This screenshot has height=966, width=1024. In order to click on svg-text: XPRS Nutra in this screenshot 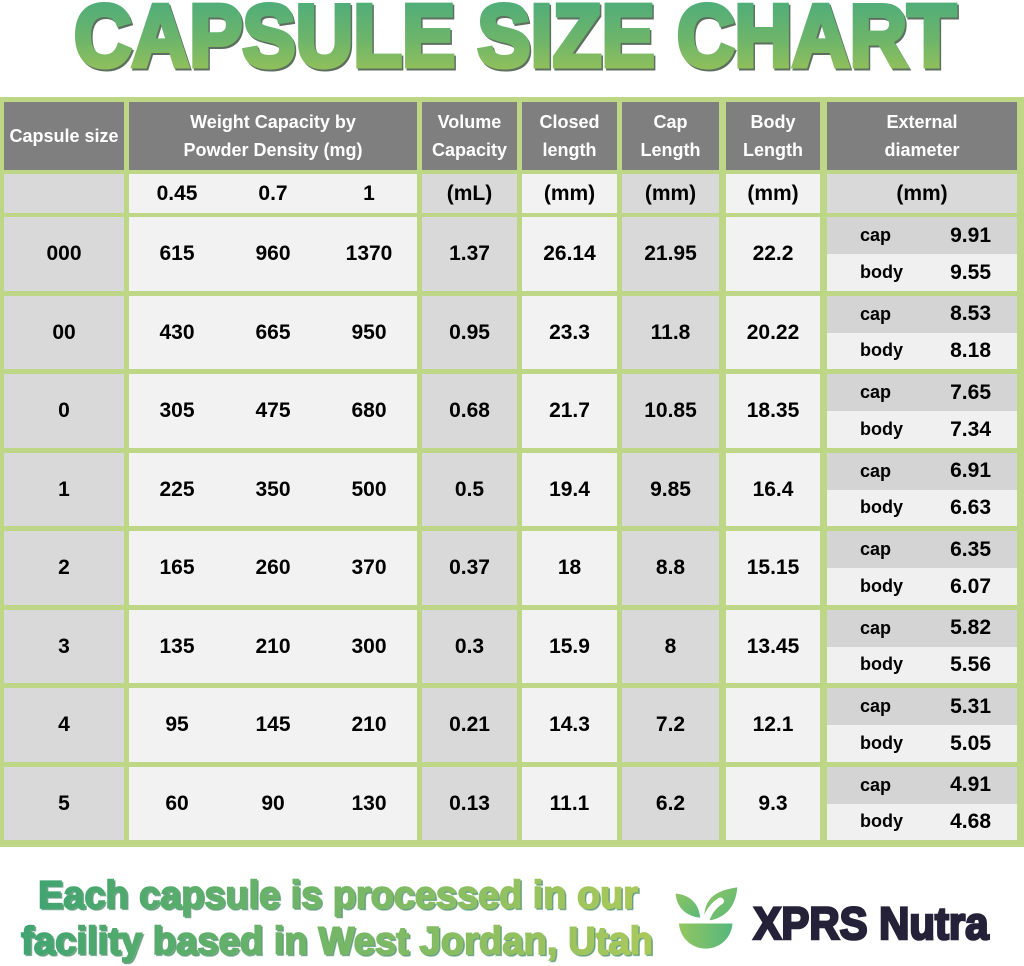, I will do `click(872, 923)`.